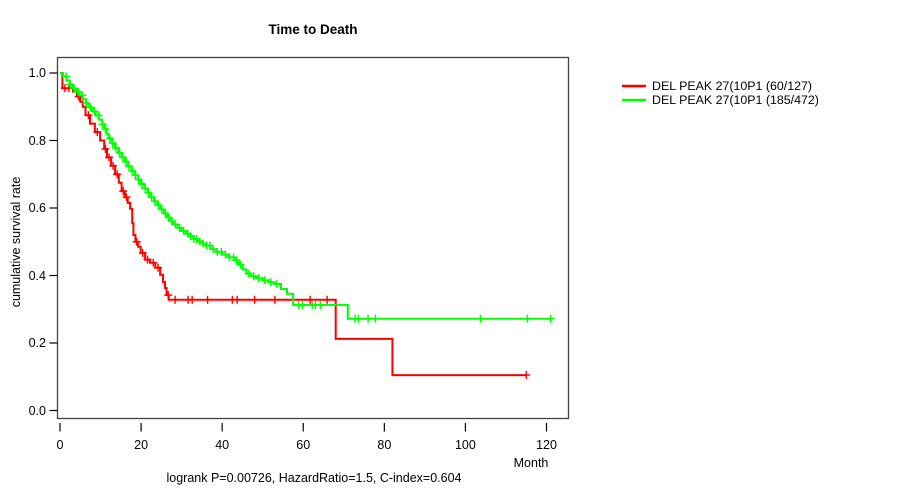 Image resolution: width=900 pixels, height=500 pixels. What do you see at coordinates (531, 463) in the screenshot?
I see `x-axis-label: Month` at bounding box center [531, 463].